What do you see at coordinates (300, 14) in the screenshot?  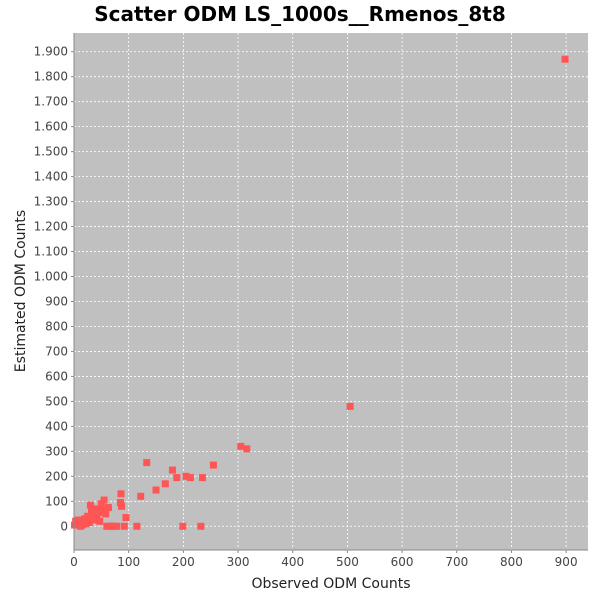 I see `chart-title: Scatter ODM LS_1000s__Rmenos_8t8` at bounding box center [300, 14].